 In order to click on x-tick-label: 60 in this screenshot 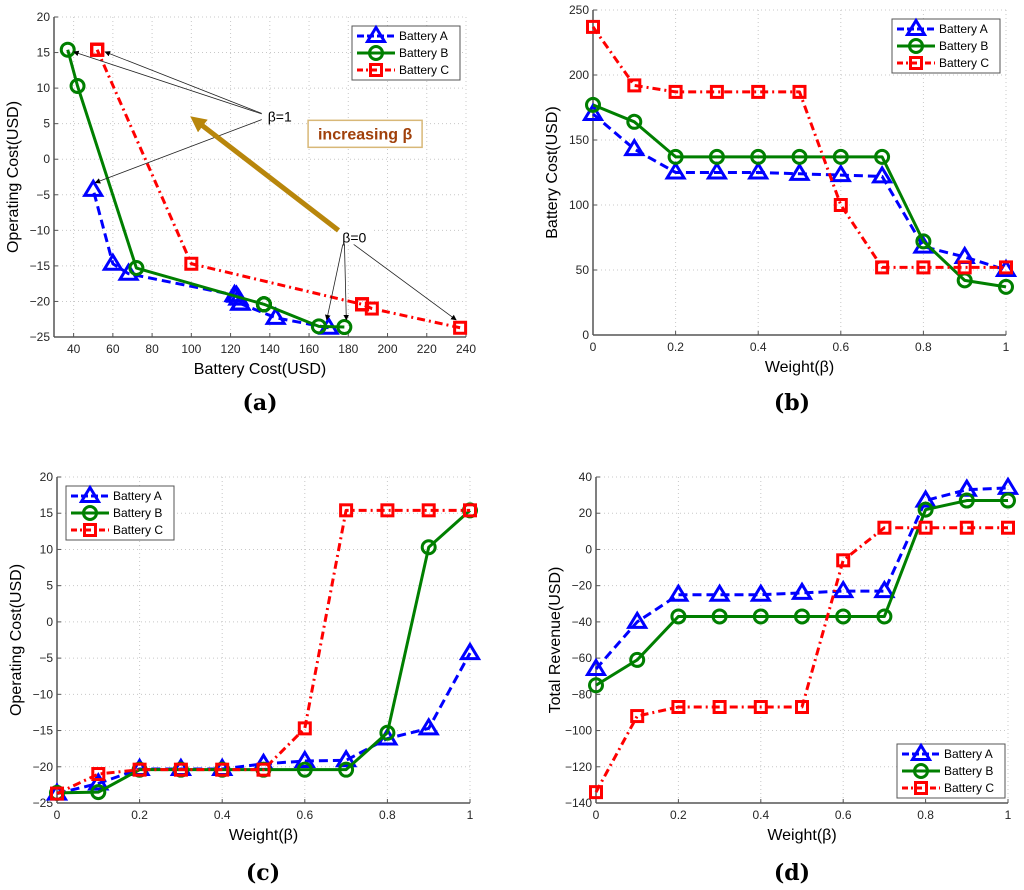, I will do `click(113, 349)`.